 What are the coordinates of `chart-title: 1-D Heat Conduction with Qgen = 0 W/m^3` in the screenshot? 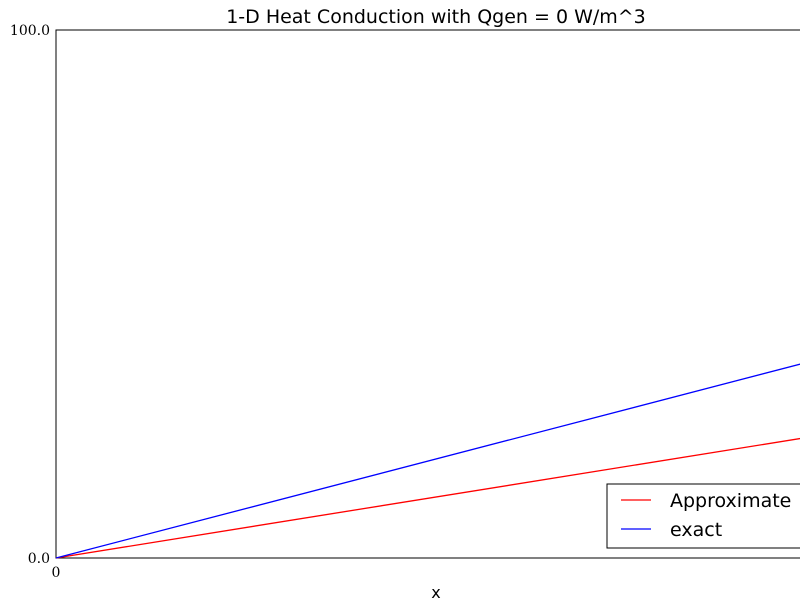 It's located at (436, 17).